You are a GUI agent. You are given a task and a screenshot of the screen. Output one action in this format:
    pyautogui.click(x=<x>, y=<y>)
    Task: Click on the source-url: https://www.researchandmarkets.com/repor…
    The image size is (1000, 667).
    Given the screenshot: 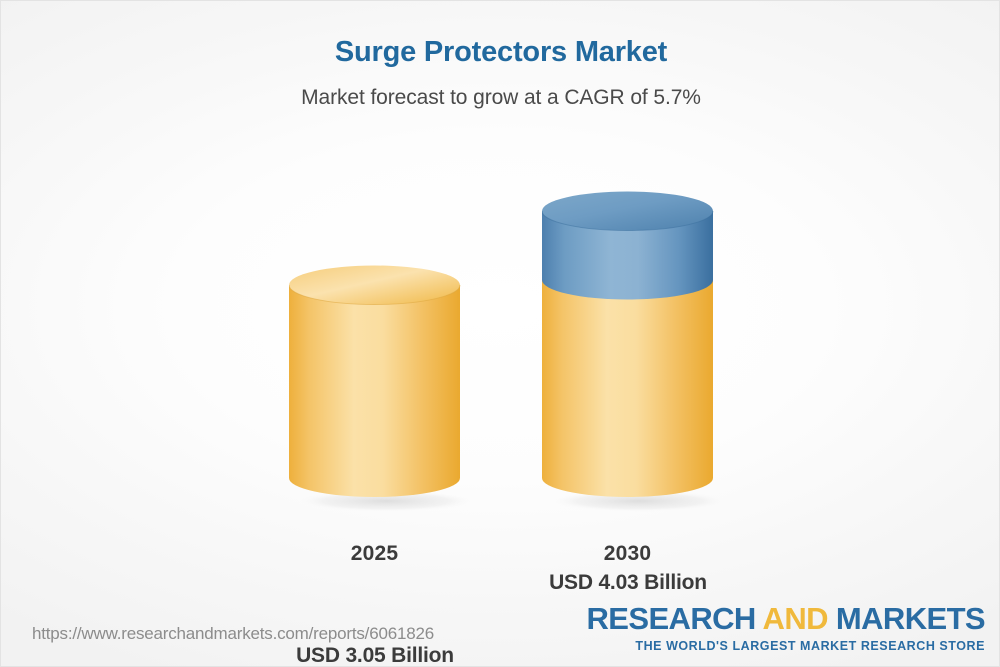 What is the action you would take?
    pyautogui.click(x=233, y=633)
    